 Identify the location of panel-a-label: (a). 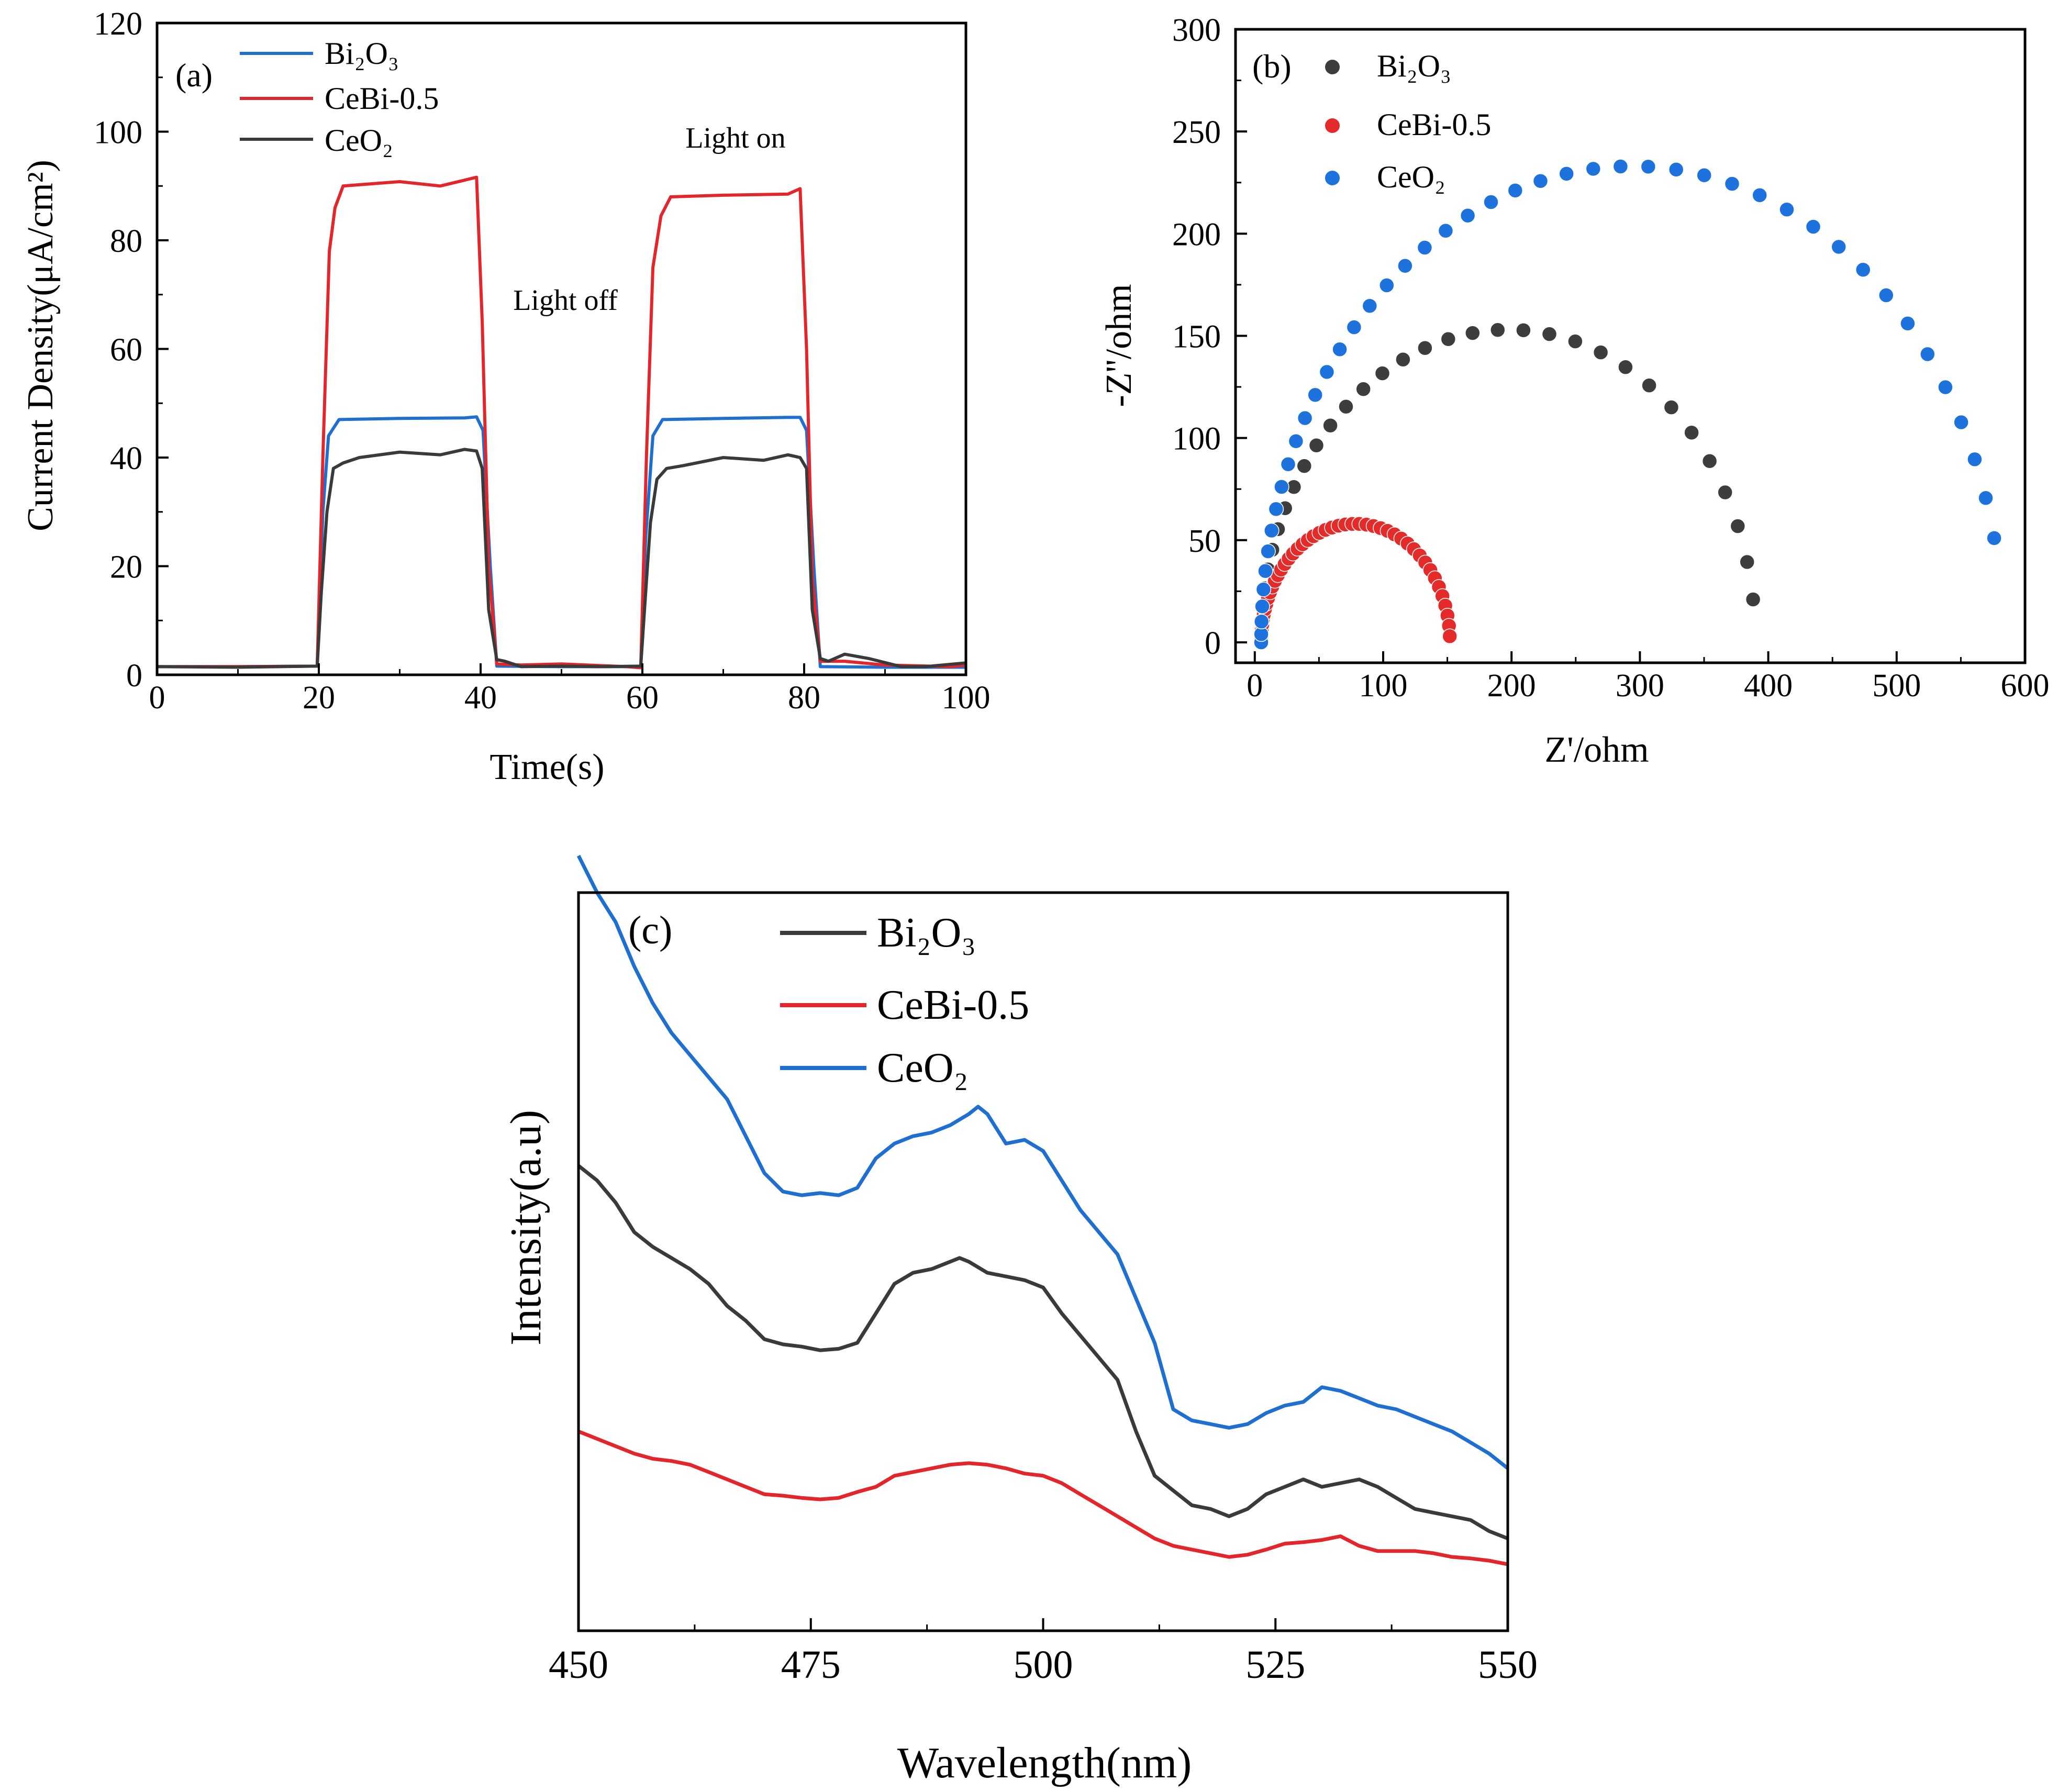
(194, 75).